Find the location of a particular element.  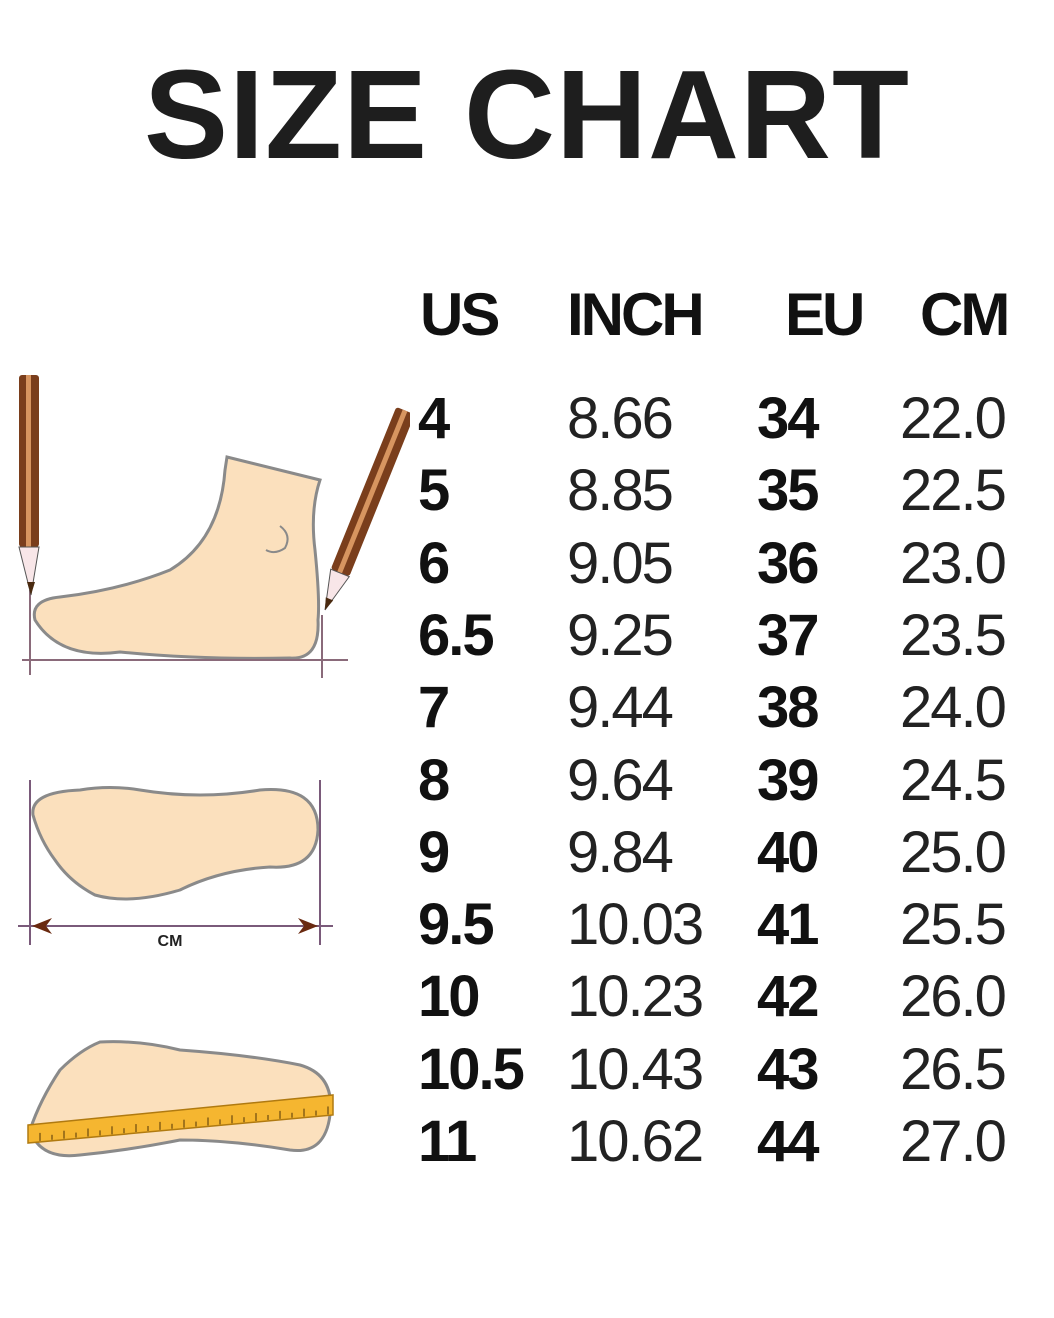

cell-us: 8 is located at coordinates (434, 780).